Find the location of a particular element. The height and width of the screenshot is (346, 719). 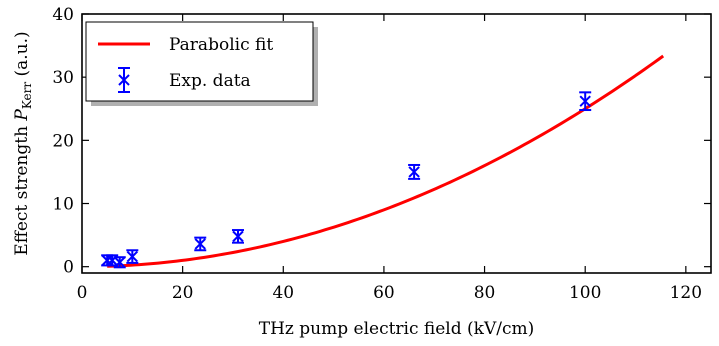

y-axis-label-subscript: Kerr is located at coordinates (27, 95).